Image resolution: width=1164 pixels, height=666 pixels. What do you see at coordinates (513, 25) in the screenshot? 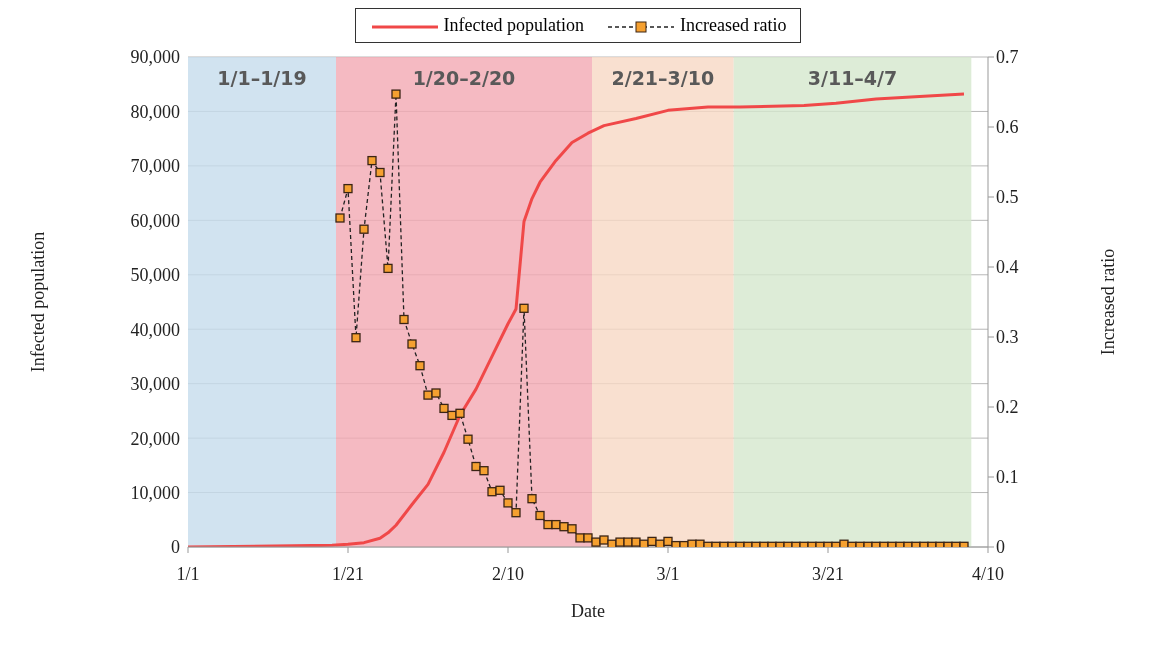
I see `legend-label: Infected population` at bounding box center [513, 25].